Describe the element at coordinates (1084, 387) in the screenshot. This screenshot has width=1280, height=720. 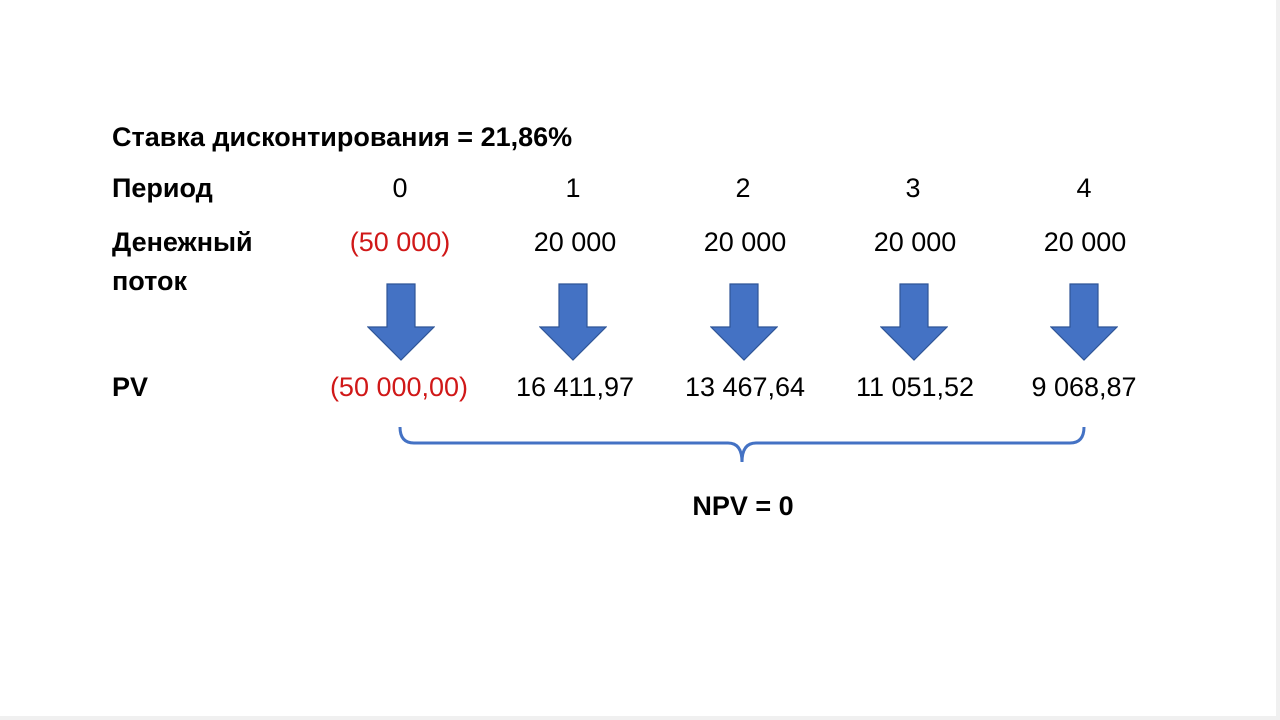
I see `pv-4: 9 068,87` at that location.